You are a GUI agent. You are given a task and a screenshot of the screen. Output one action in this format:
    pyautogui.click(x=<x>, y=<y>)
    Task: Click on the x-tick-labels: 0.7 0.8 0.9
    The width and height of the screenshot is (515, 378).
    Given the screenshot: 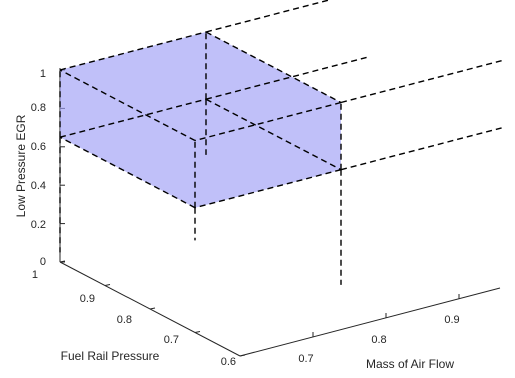 What is the action you would take?
    pyautogui.click(x=378, y=339)
    